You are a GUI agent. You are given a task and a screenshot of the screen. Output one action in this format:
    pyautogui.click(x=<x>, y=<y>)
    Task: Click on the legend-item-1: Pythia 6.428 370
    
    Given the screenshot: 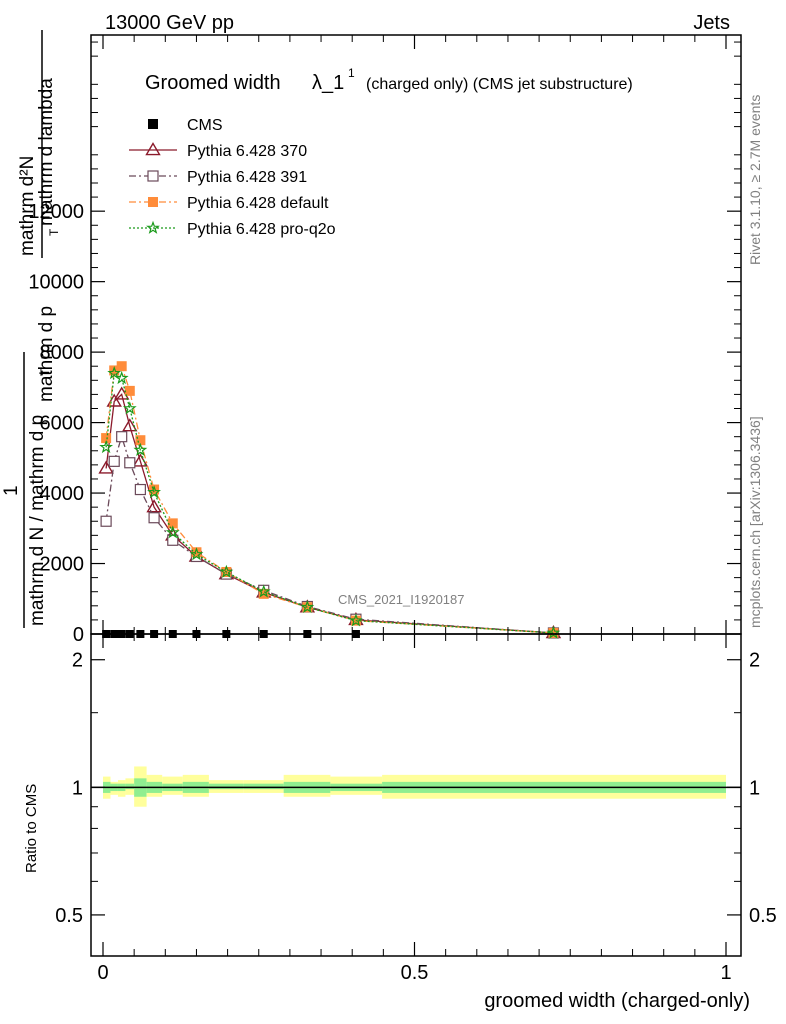 What is the action you would take?
    pyautogui.click(x=218, y=151)
    